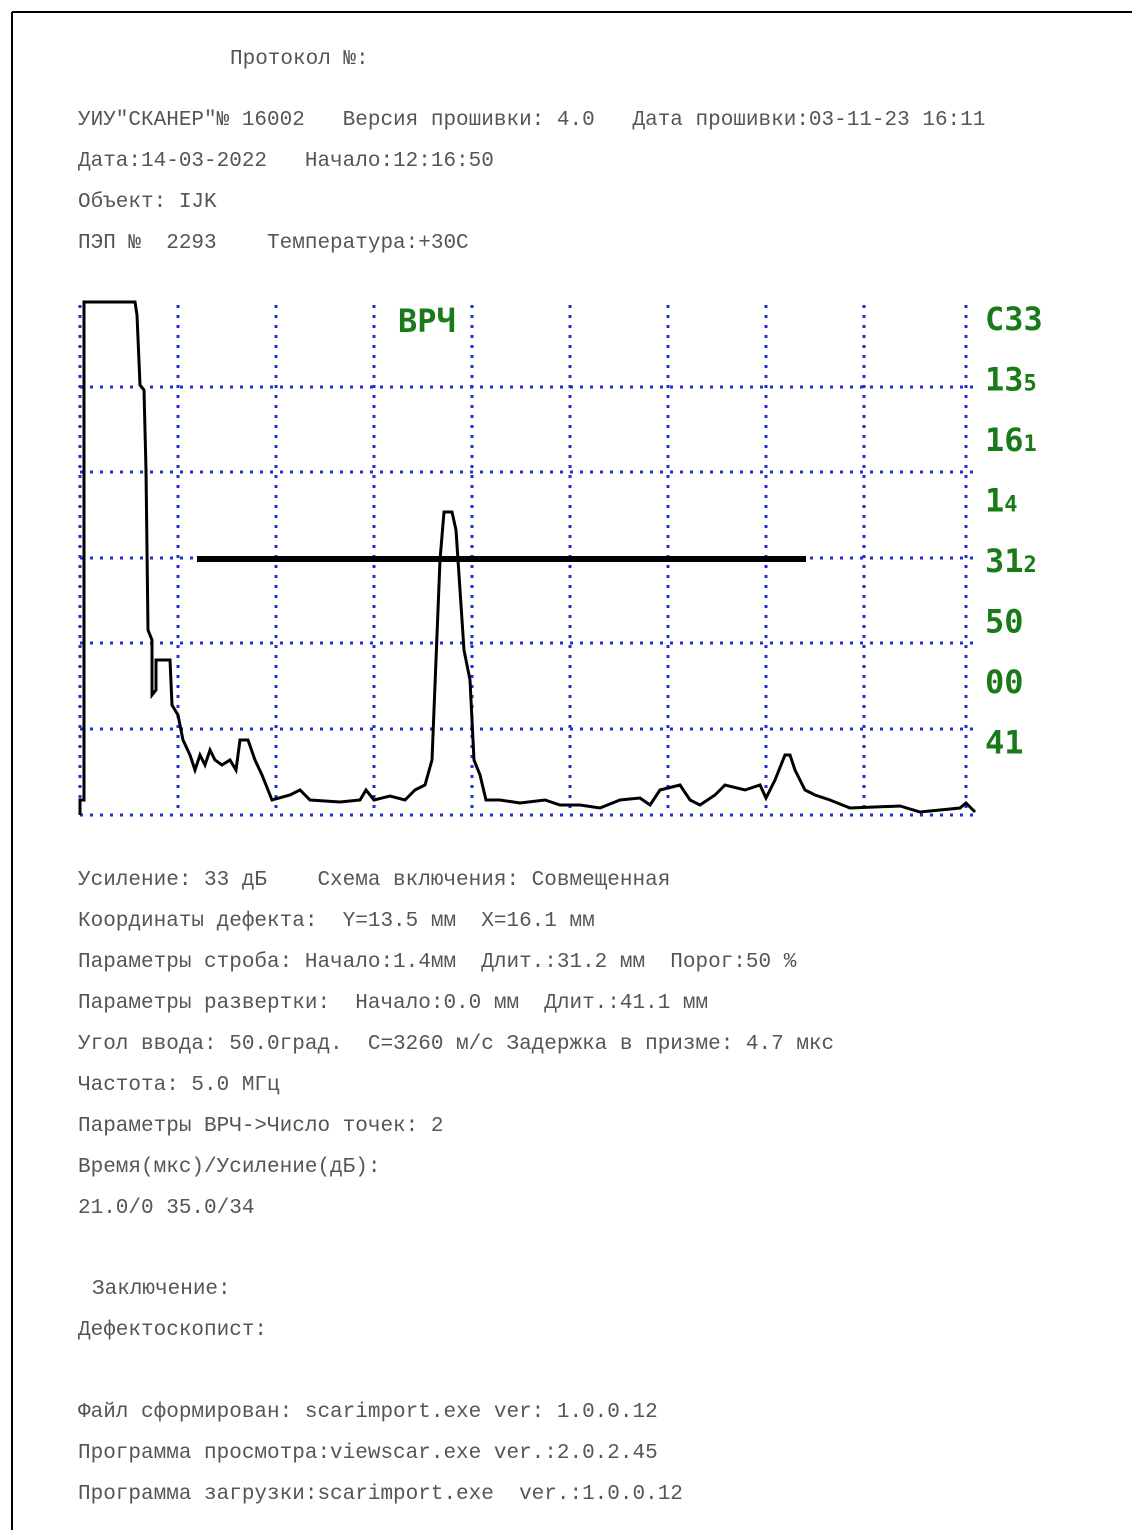  I want to click on label-main: 00, so click(1004, 682).